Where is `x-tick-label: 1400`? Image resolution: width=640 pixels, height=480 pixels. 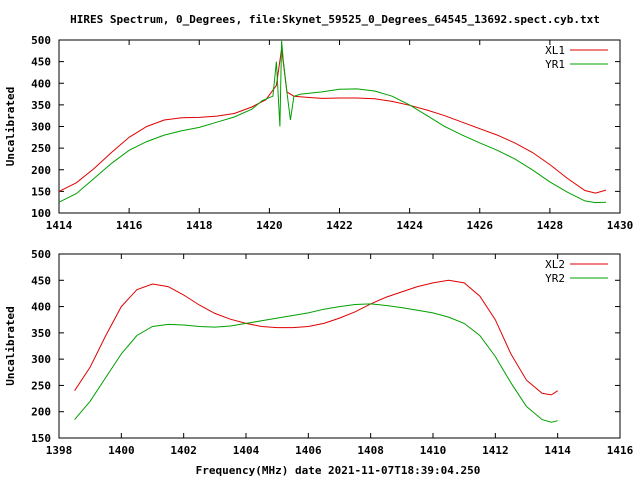 x-tick-label: 1400 is located at coordinates (121, 450).